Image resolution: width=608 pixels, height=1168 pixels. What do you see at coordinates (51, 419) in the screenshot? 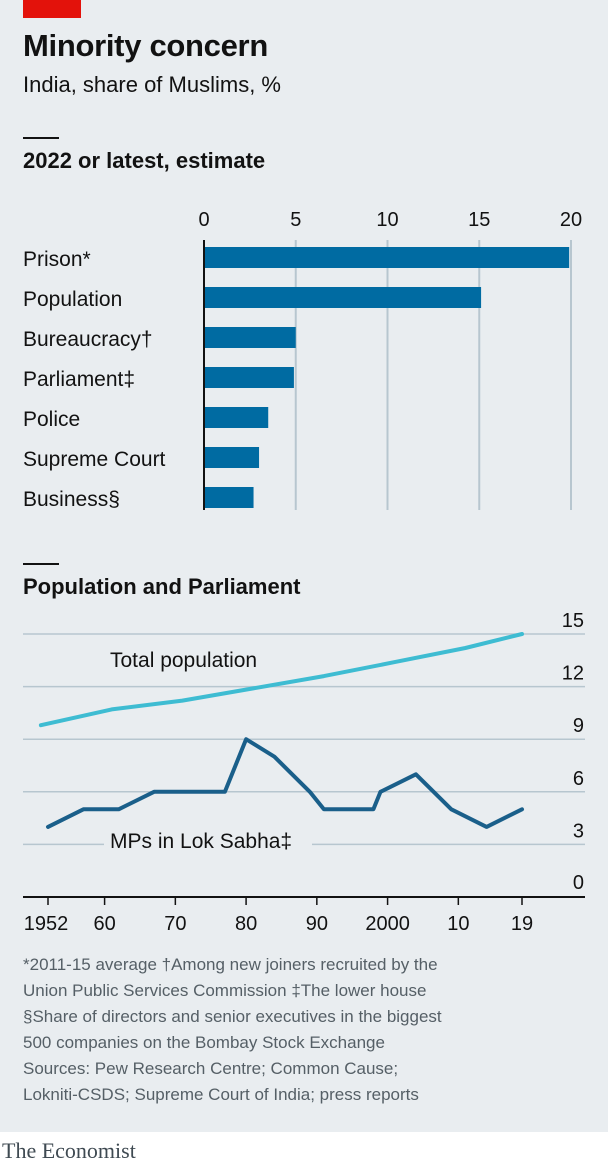
I see `bar-category-label: Police` at bounding box center [51, 419].